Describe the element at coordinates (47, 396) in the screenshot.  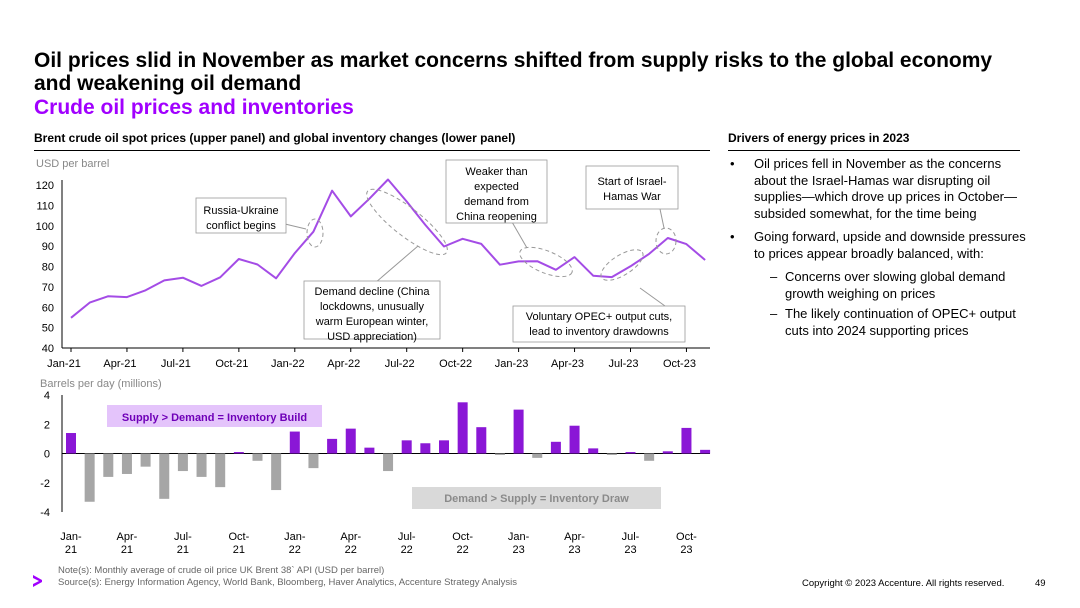
I see `inventory-y-tick-label: 4` at that location.